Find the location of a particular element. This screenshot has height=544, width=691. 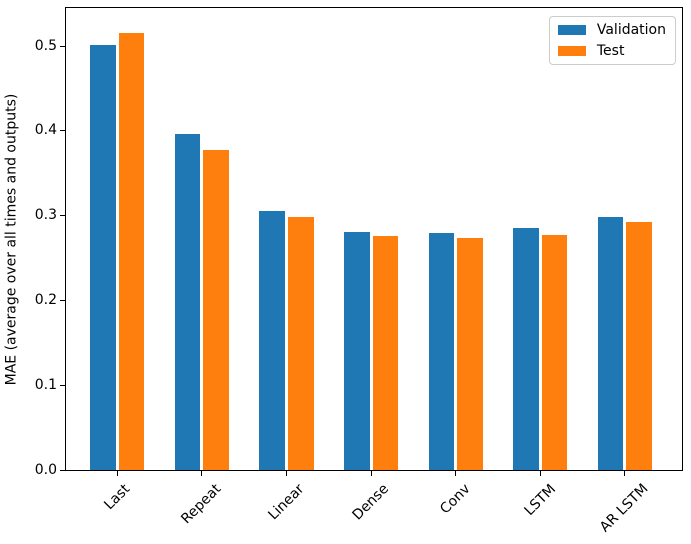

bar-validation-dense is located at coordinates (357, 351).